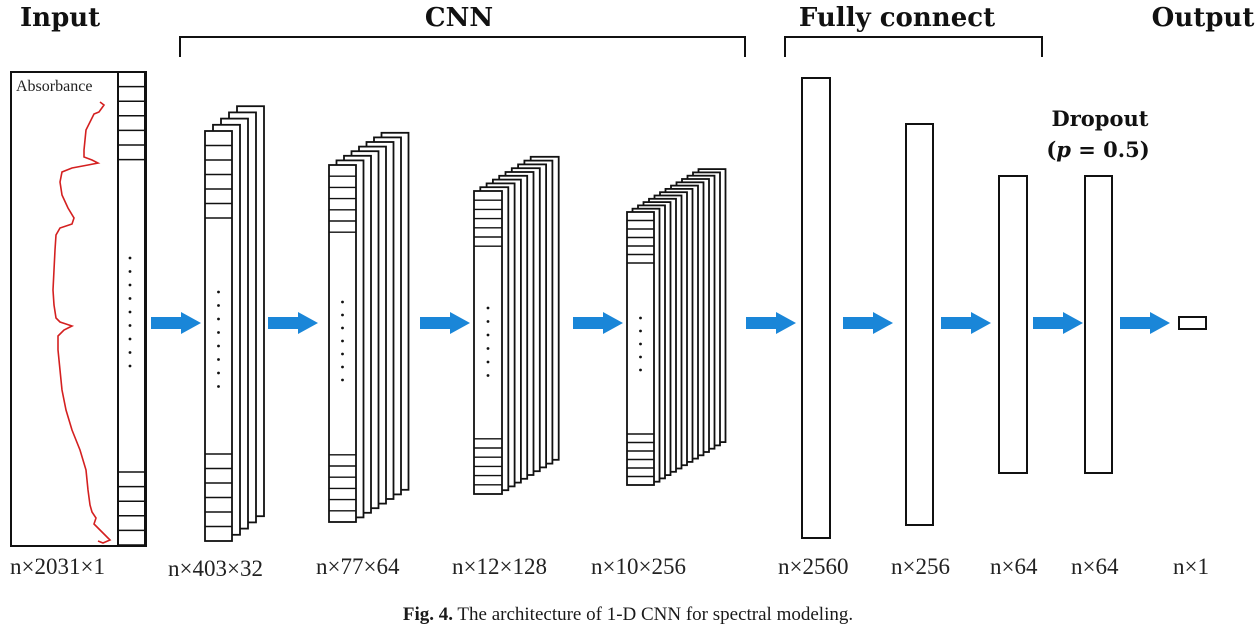 The width and height of the screenshot is (1256, 630). I want to click on dim-conv-2: n×77×64, so click(358, 566).